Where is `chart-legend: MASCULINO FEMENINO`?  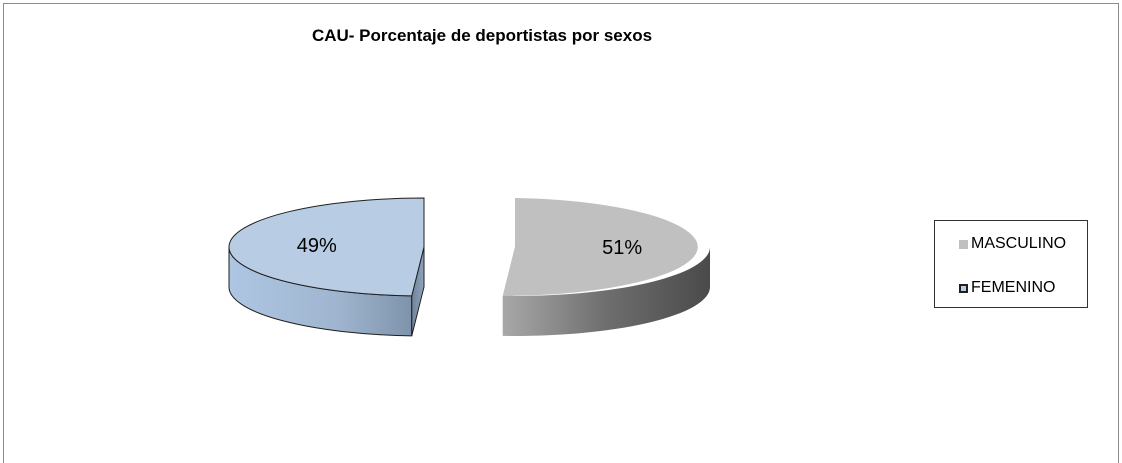 chart-legend: MASCULINO FEMENINO is located at coordinates (1011, 264).